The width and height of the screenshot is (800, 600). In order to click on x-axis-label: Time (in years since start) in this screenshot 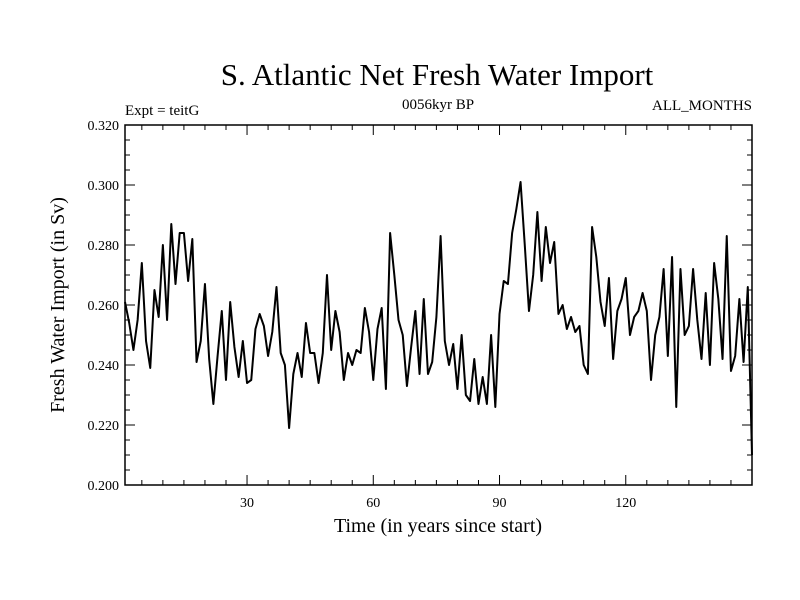, I will do `click(438, 526)`.